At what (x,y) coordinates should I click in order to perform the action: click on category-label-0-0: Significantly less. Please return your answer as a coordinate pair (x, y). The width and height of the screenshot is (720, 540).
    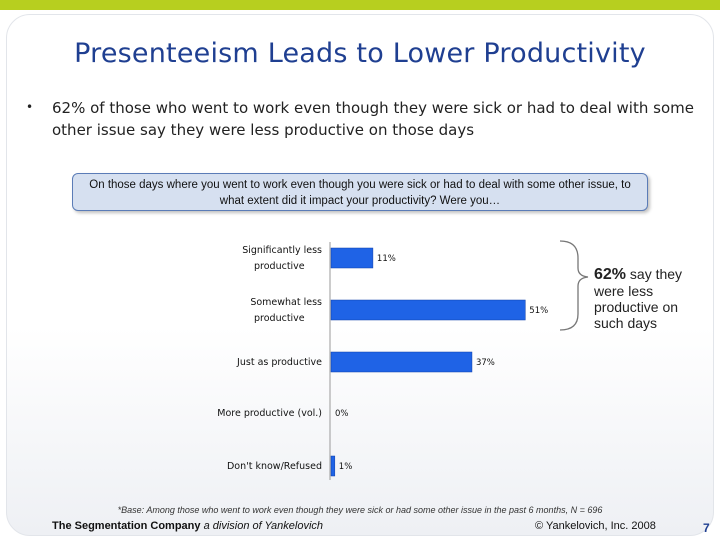
    Looking at the image, I should click on (282, 250).